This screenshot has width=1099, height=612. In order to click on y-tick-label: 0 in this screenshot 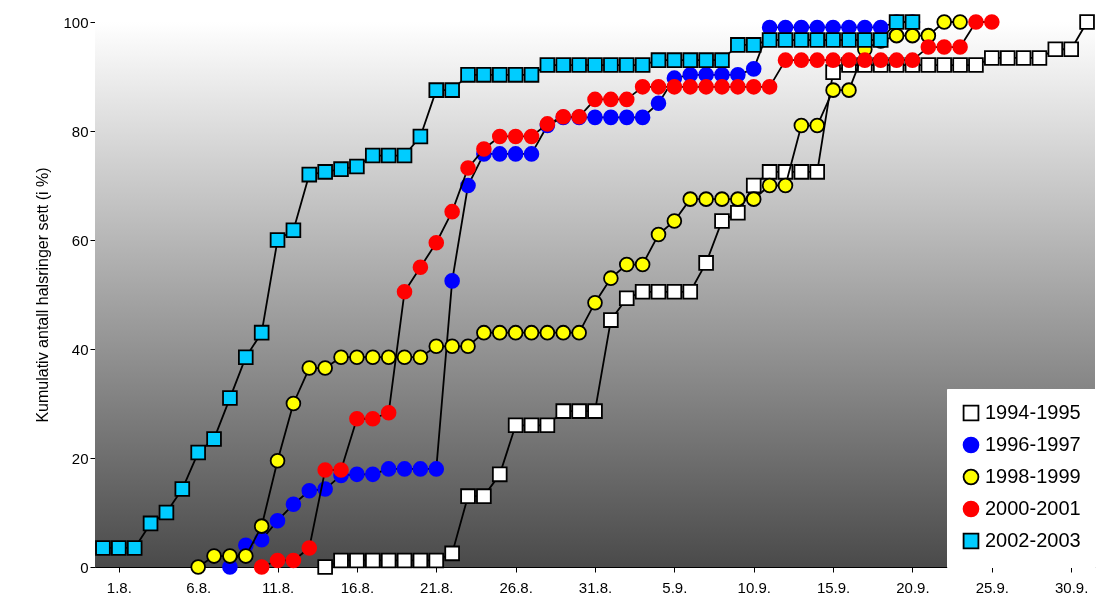, I will do `click(84, 567)`.